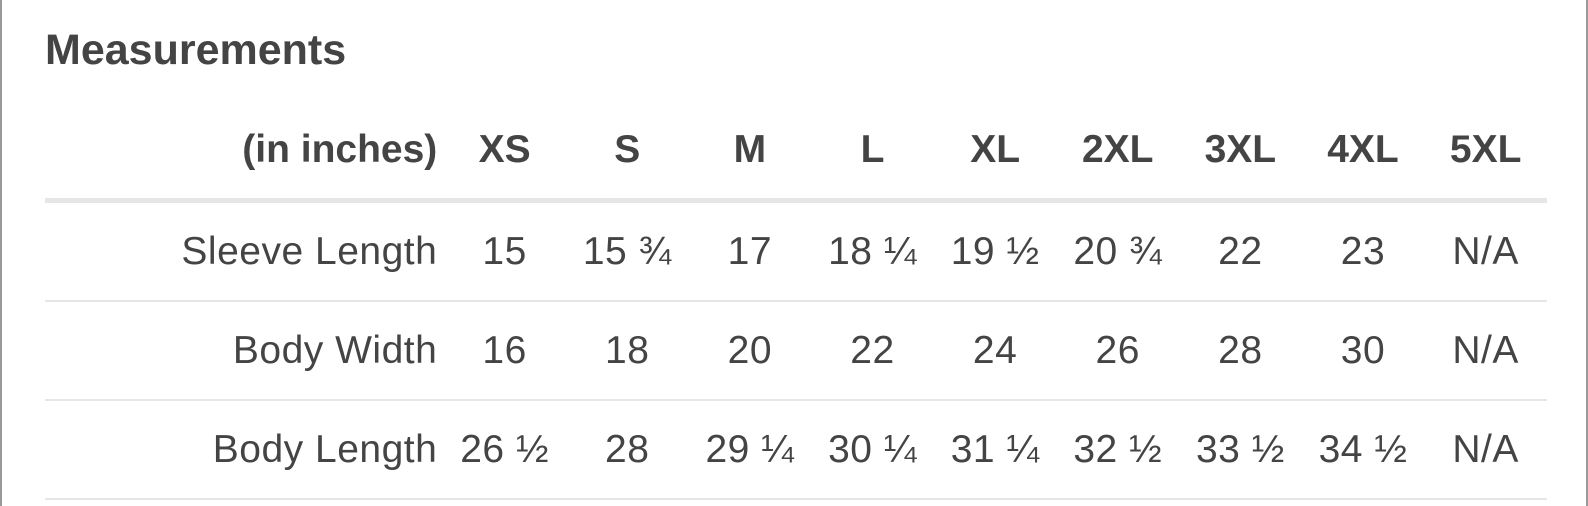 Image resolution: width=1588 pixels, height=506 pixels. I want to click on size-header-xs: XS, so click(504, 149).